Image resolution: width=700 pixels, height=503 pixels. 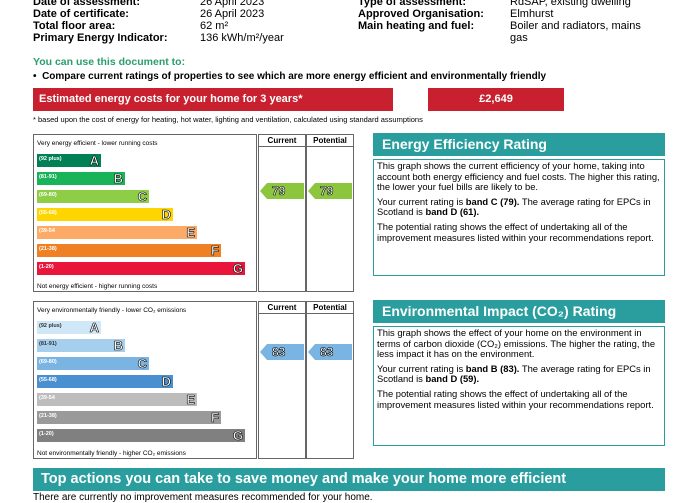 What do you see at coordinates (94, 328) in the screenshot?
I see `environment-band-letter: A` at bounding box center [94, 328].